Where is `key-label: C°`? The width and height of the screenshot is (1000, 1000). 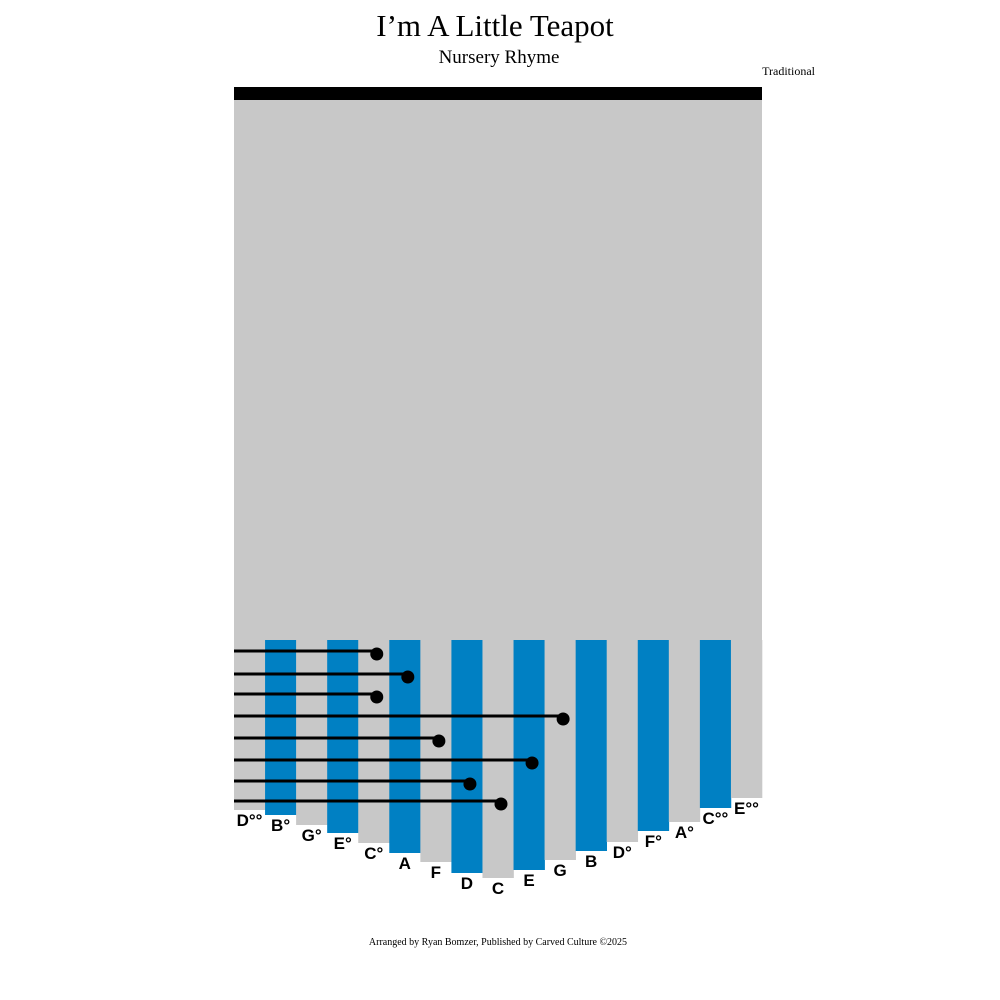 key-label: C° is located at coordinates (373, 853).